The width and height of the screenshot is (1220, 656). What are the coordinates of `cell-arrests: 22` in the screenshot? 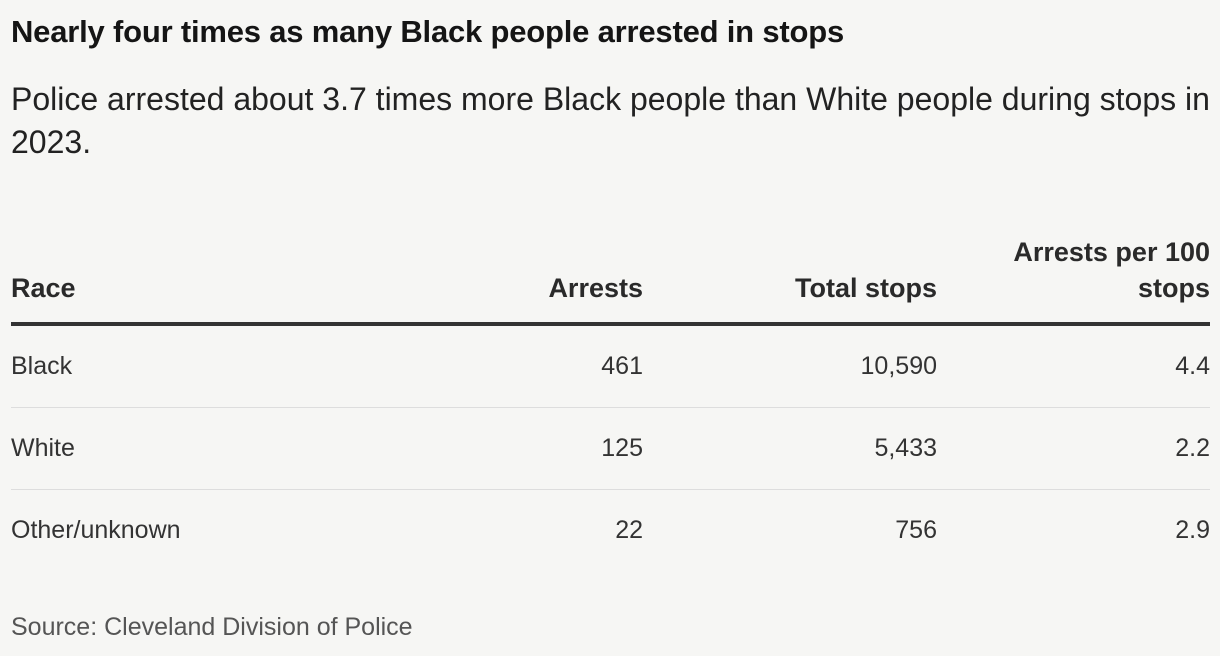 It's located at (629, 530).